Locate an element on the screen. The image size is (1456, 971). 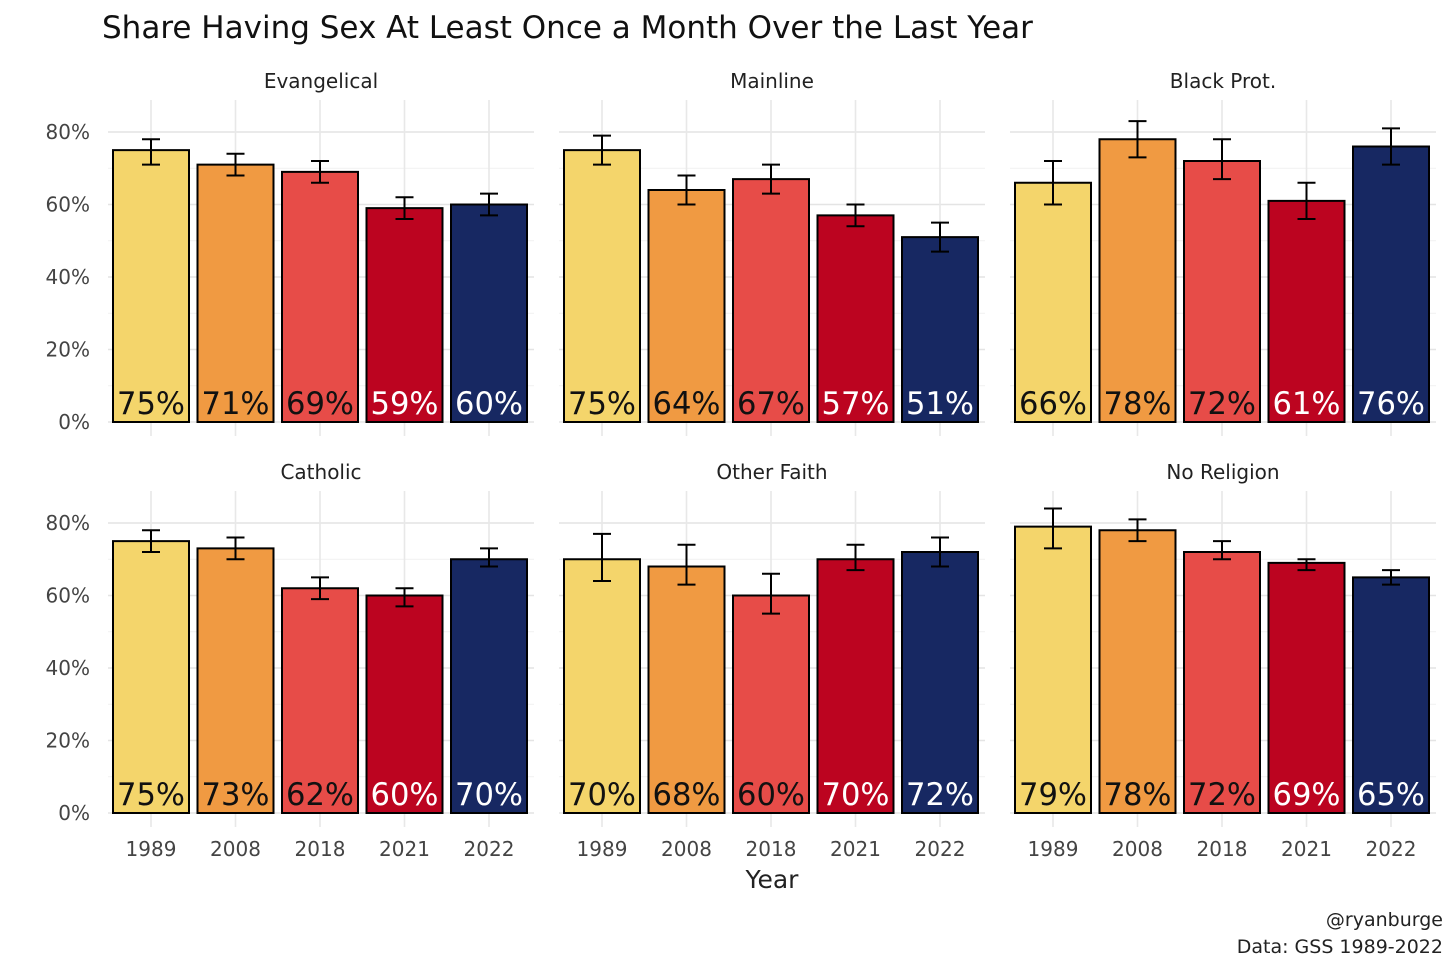
facet-panel: Black Prot. 66% 78% 72% 61% 76% is located at coordinates (1223, 252).